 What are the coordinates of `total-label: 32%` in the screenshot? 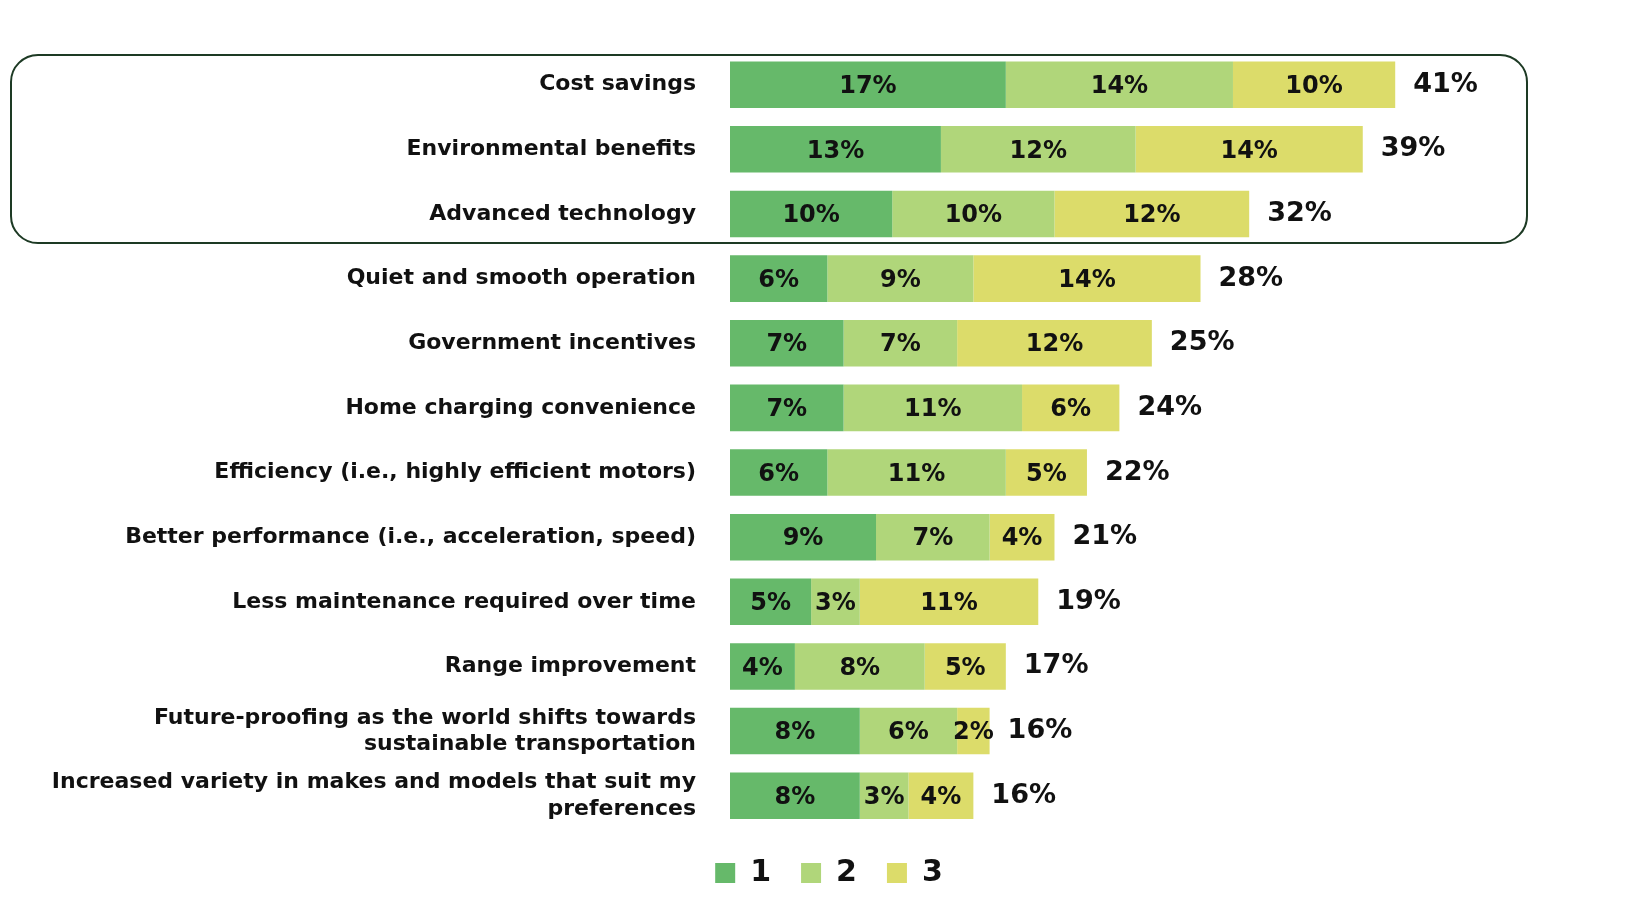 It's located at (1299, 211).